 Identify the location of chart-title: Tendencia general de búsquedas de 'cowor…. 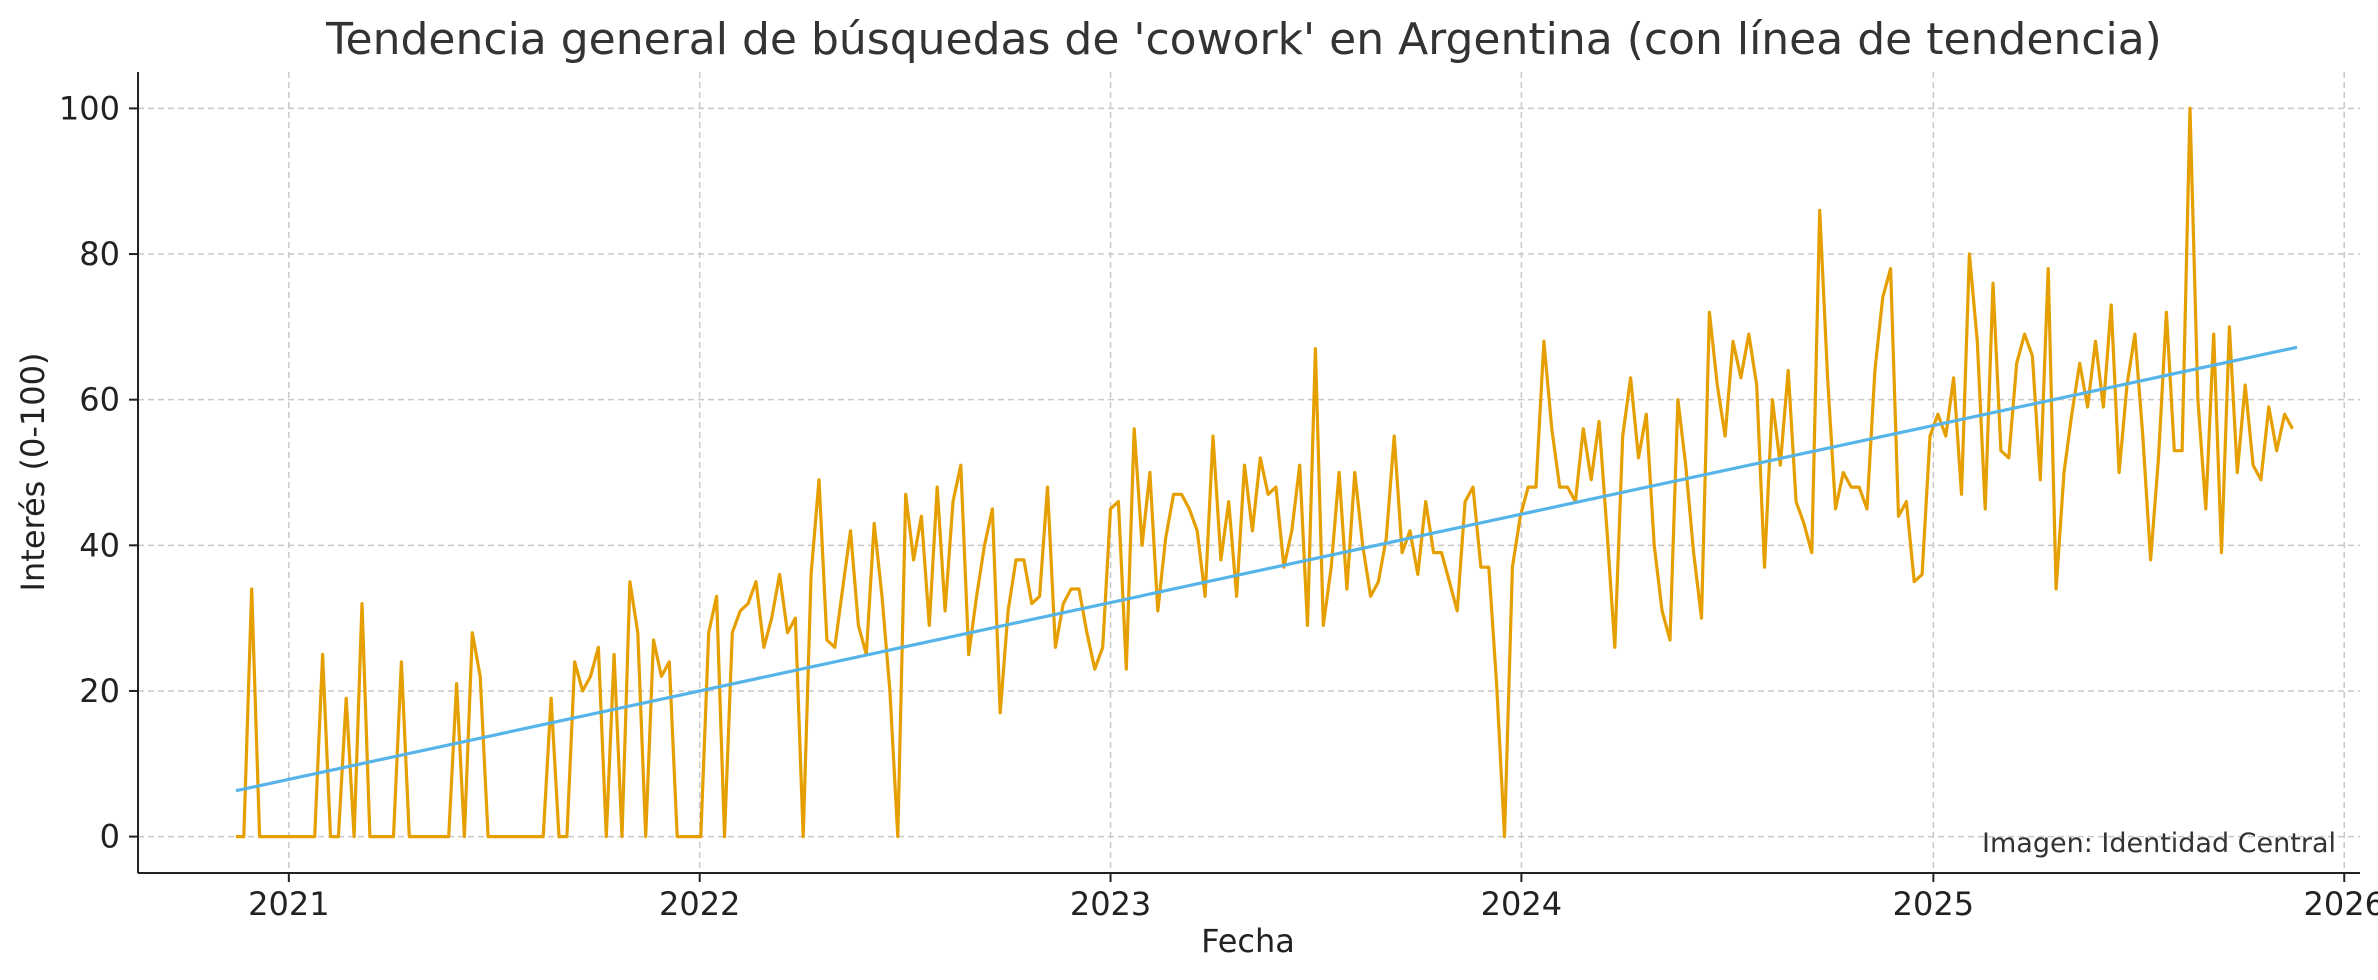
(1243, 39).